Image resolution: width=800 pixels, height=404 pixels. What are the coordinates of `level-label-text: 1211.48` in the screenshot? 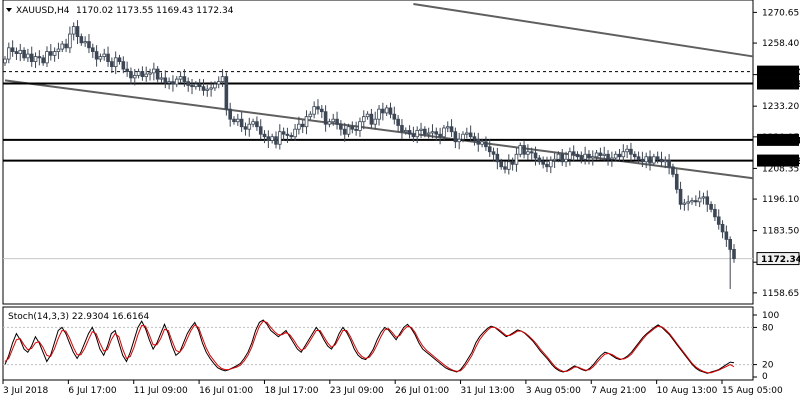 It's located at (780, 162).